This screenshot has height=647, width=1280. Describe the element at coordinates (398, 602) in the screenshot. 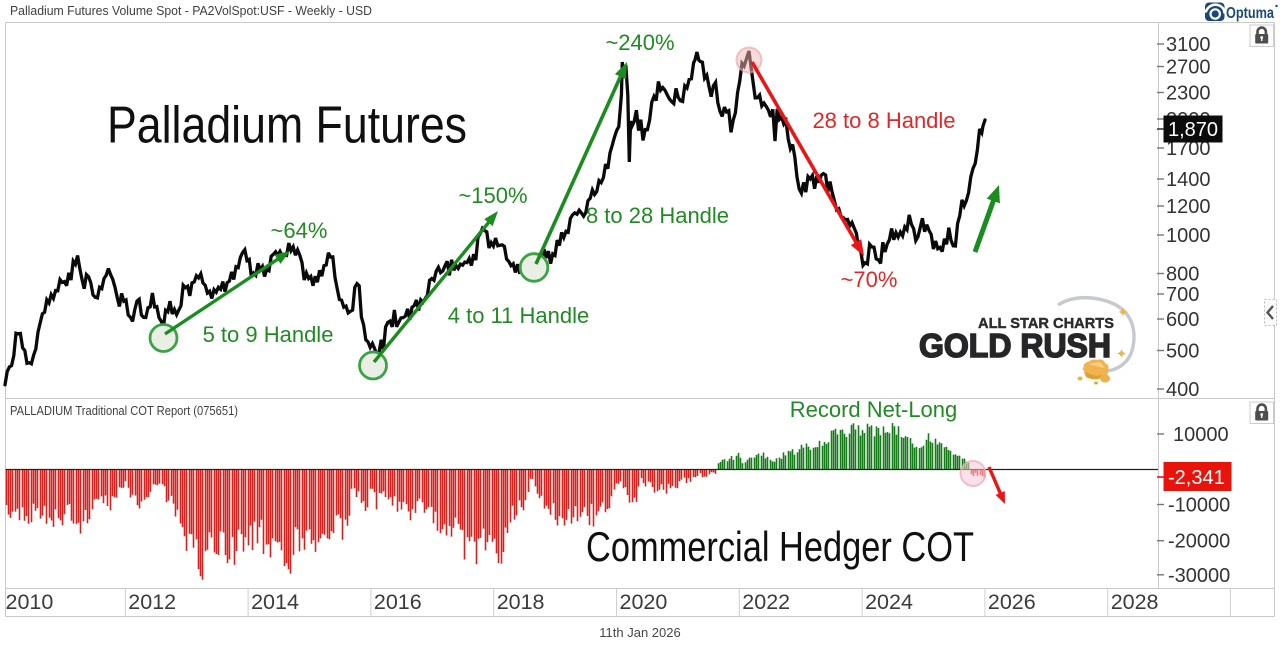

I see `svg-text: 2016` at that location.